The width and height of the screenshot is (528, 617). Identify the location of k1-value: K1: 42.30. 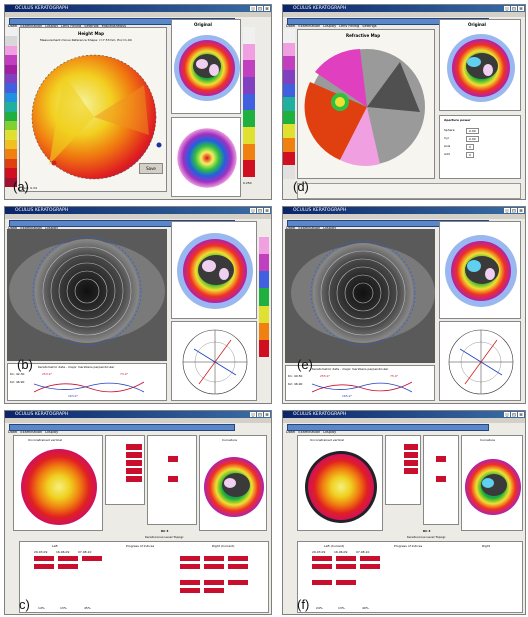
(17, 374).